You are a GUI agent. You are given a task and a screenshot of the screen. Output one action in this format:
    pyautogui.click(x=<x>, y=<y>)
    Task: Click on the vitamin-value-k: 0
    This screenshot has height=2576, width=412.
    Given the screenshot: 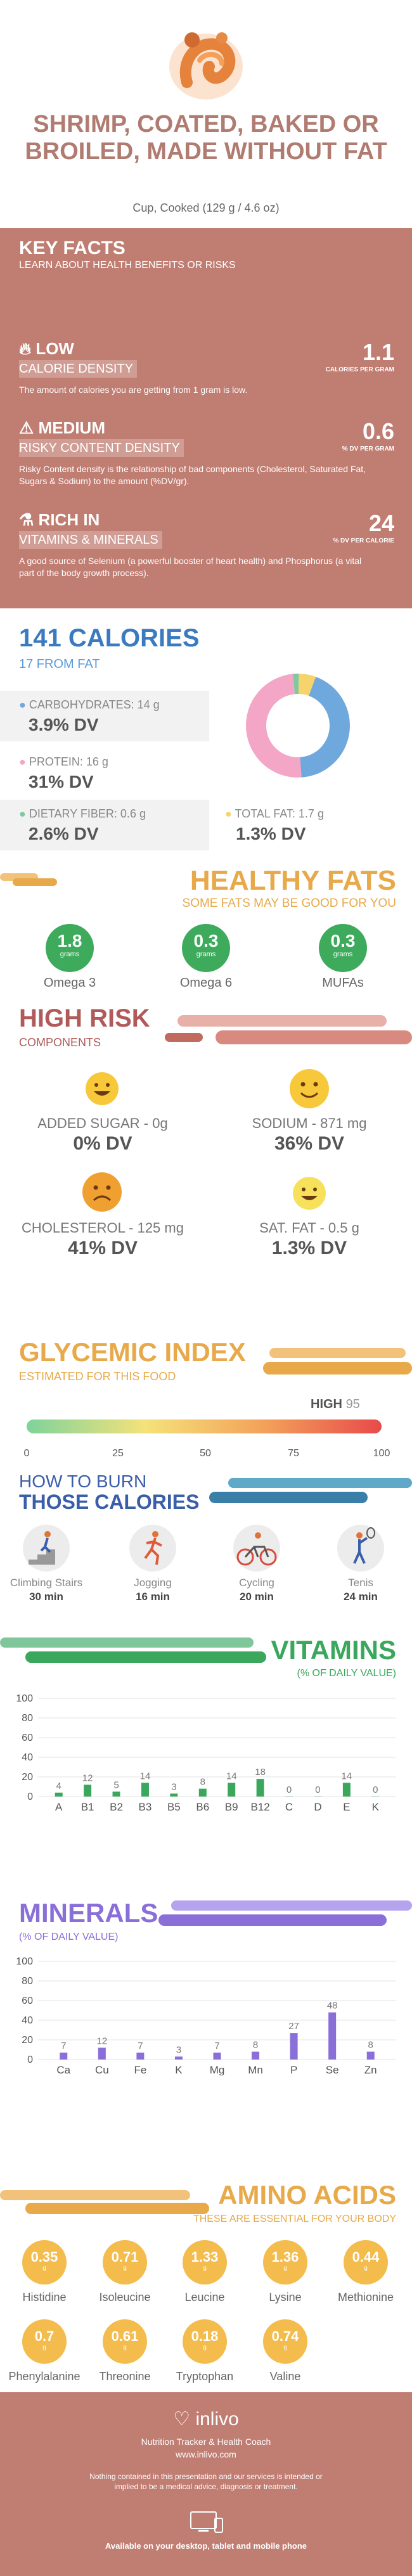 What is the action you would take?
    pyautogui.click(x=375, y=1790)
    